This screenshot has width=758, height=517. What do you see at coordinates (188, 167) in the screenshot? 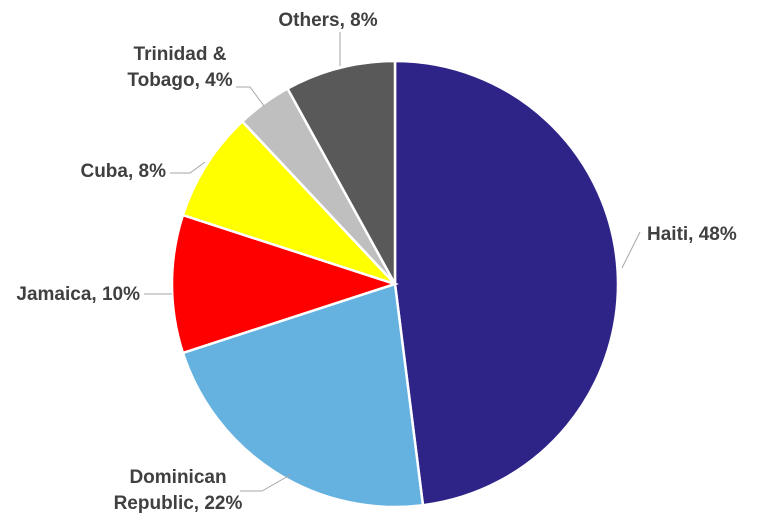
I see `leader-line-cuba` at bounding box center [188, 167].